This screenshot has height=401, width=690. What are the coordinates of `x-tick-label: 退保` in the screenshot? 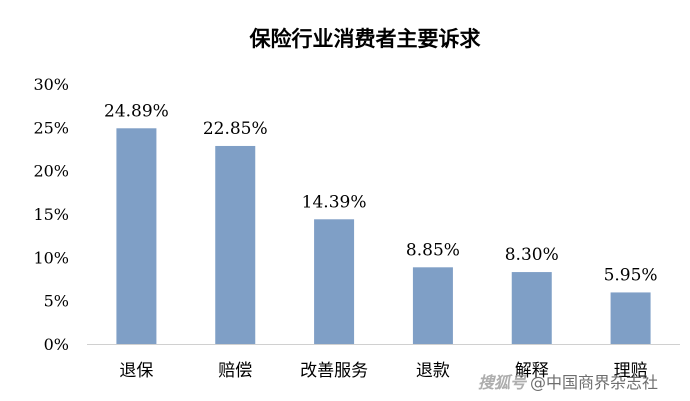 It's located at (136, 371).